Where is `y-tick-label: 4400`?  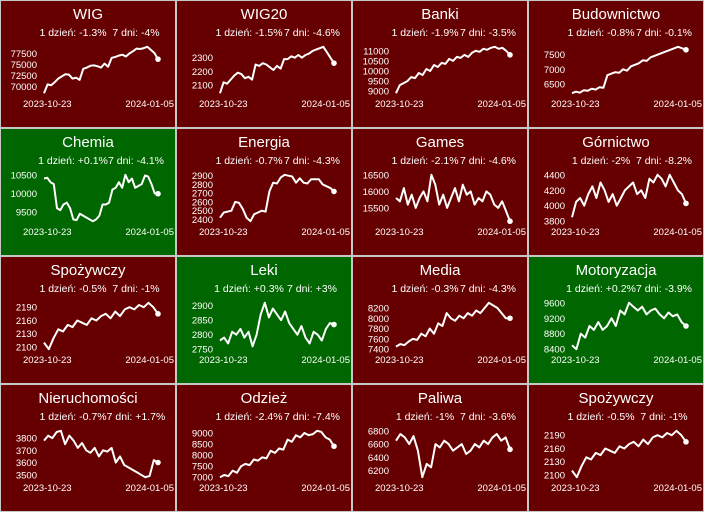 y-tick-label: 4400 is located at coordinates (554, 175).